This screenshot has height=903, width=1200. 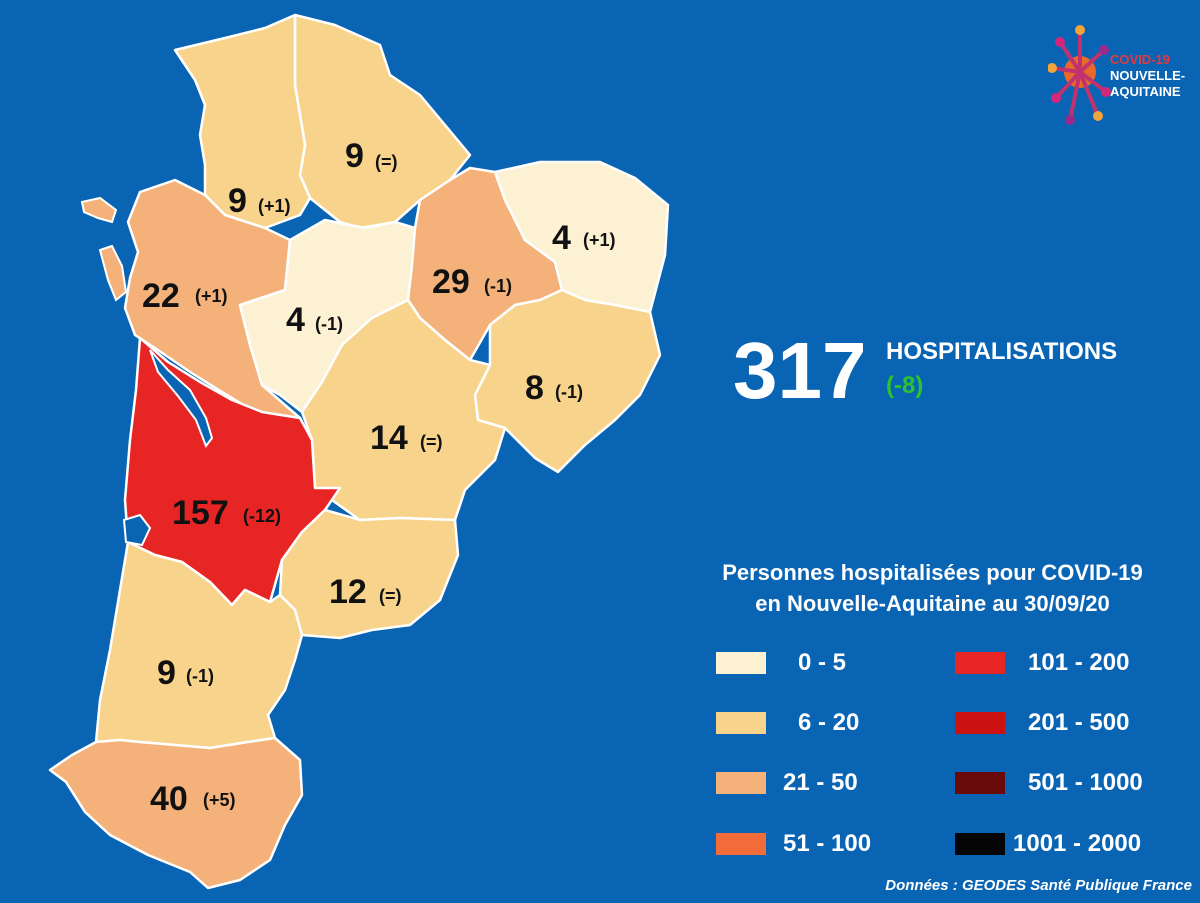 I want to click on department-value-lot-et-garonne: 12, so click(x=348, y=592).